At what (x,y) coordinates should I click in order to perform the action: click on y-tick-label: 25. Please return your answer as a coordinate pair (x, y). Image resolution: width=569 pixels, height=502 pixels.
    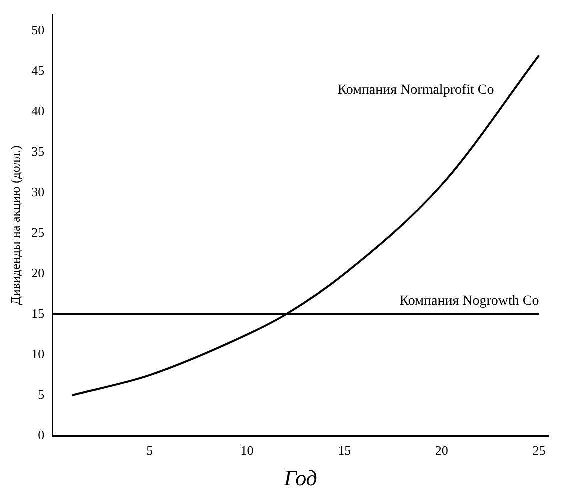
    Looking at the image, I should click on (38, 232).